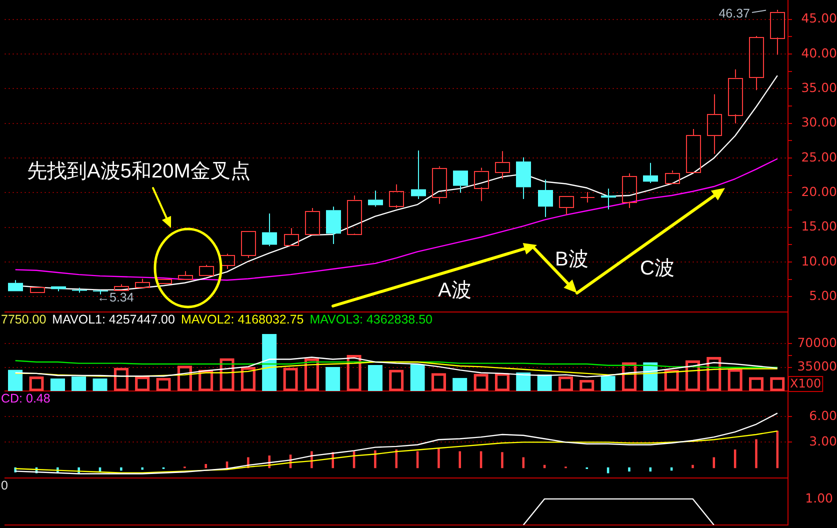  I want to click on y-tick-label: 70000, so click(817, 342).